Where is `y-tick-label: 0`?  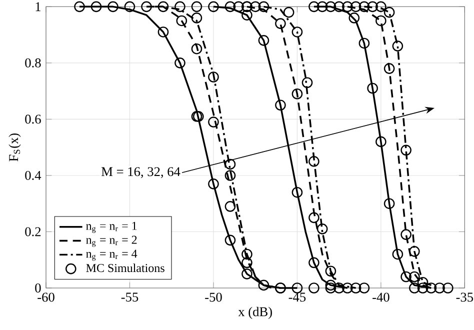
y-tick-label: 0 is located at coordinates (38, 288).